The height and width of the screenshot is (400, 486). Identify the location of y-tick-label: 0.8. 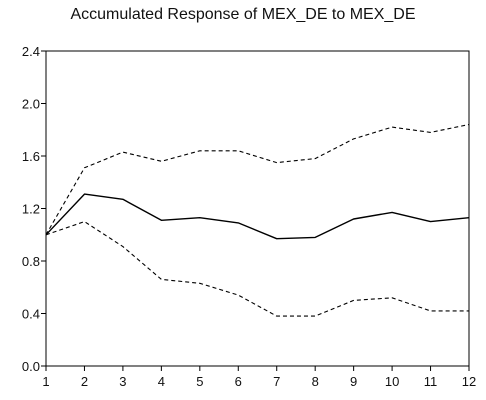
(31, 261).